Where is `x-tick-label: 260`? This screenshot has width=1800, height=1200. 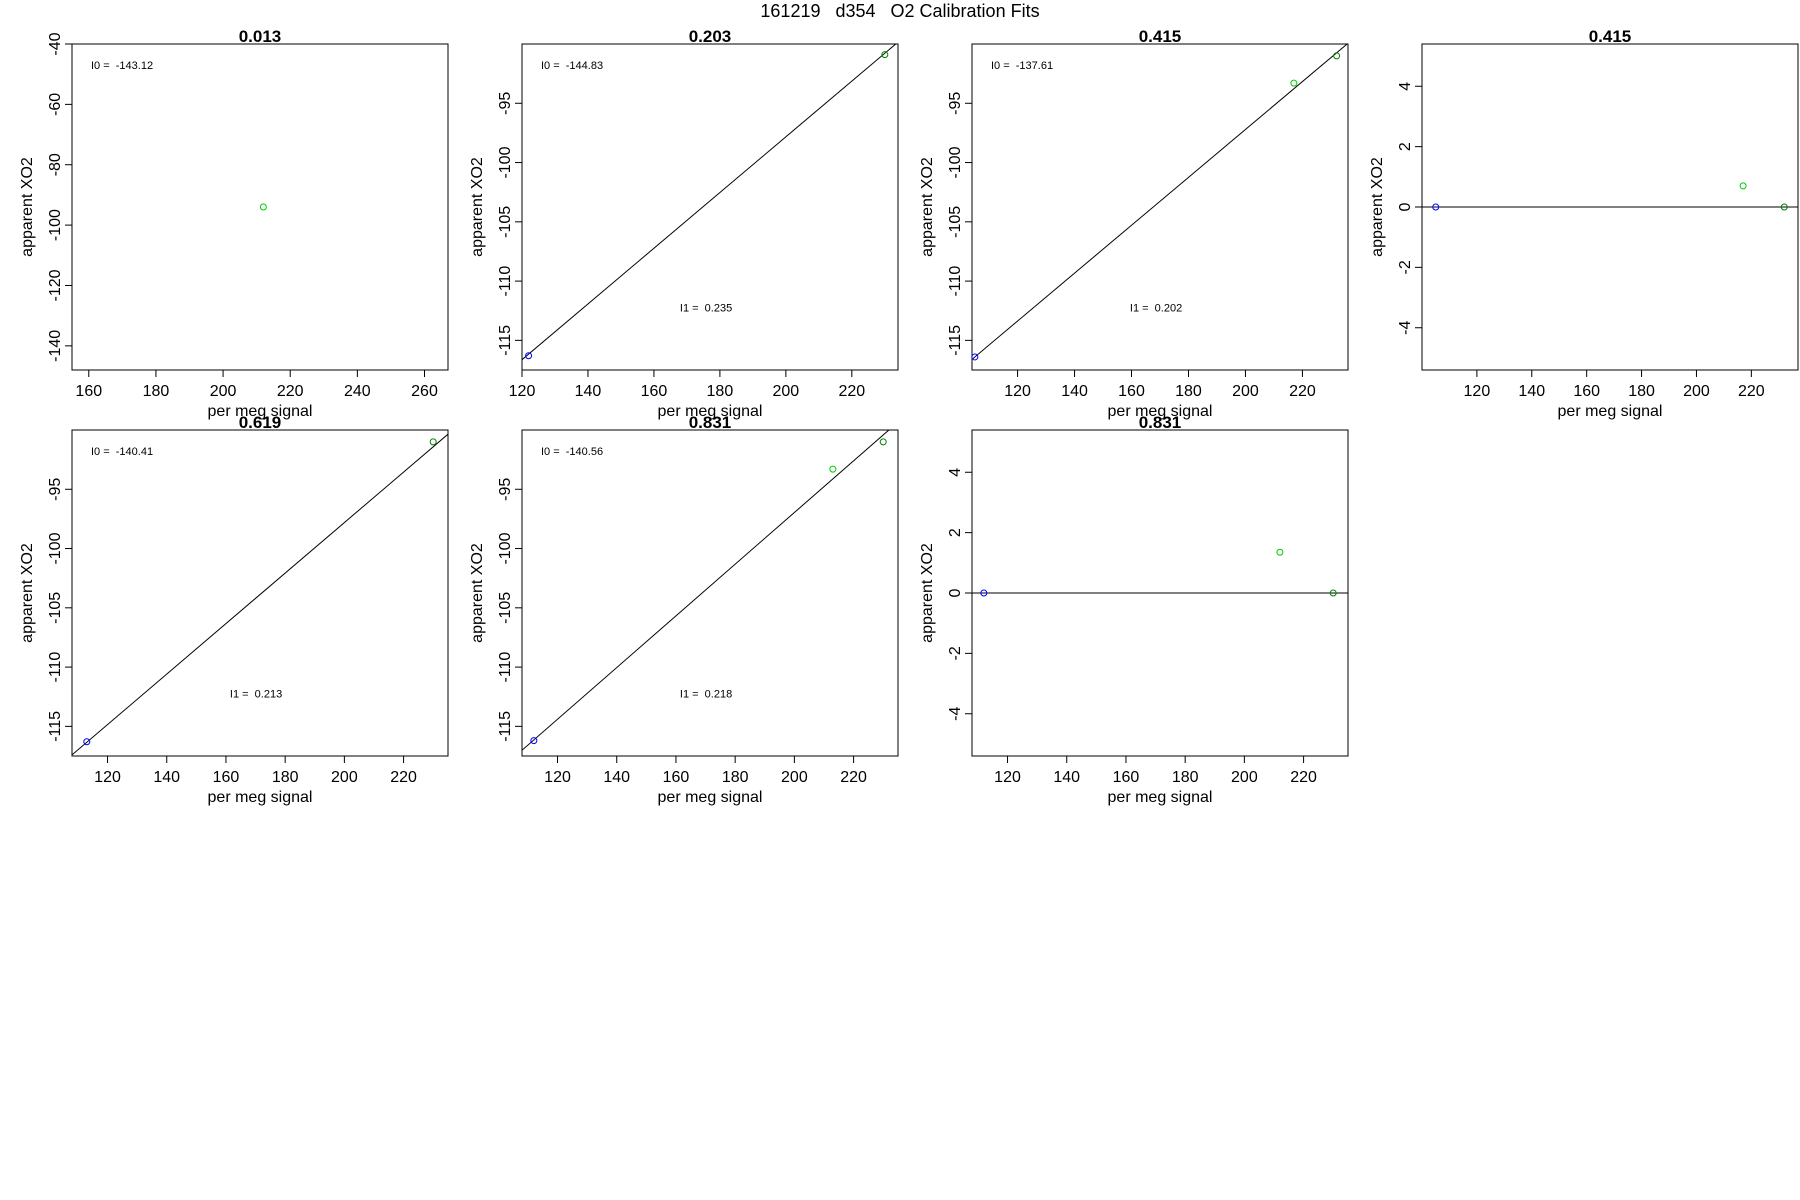 x-tick-label: 260 is located at coordinates (424, 391).